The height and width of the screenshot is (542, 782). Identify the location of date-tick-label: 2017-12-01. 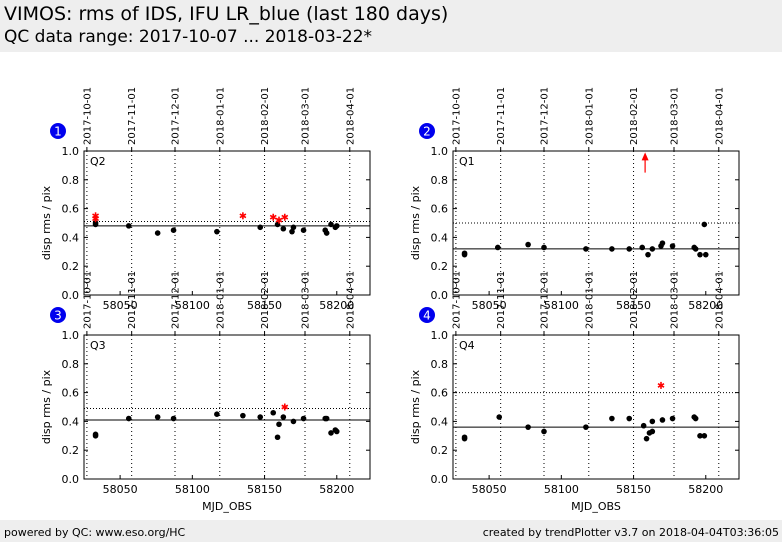
(545, 116).